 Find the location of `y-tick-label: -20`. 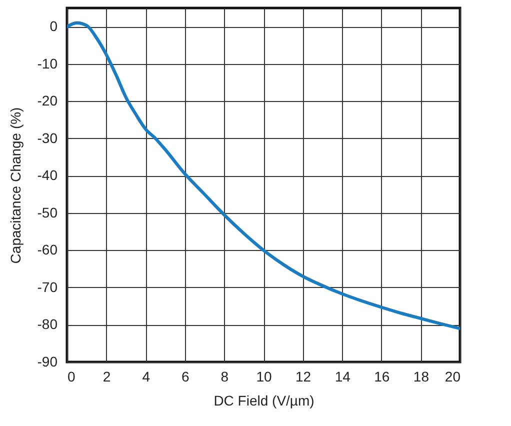

y-tick-label: -20 is located at coordinates (47, 100).